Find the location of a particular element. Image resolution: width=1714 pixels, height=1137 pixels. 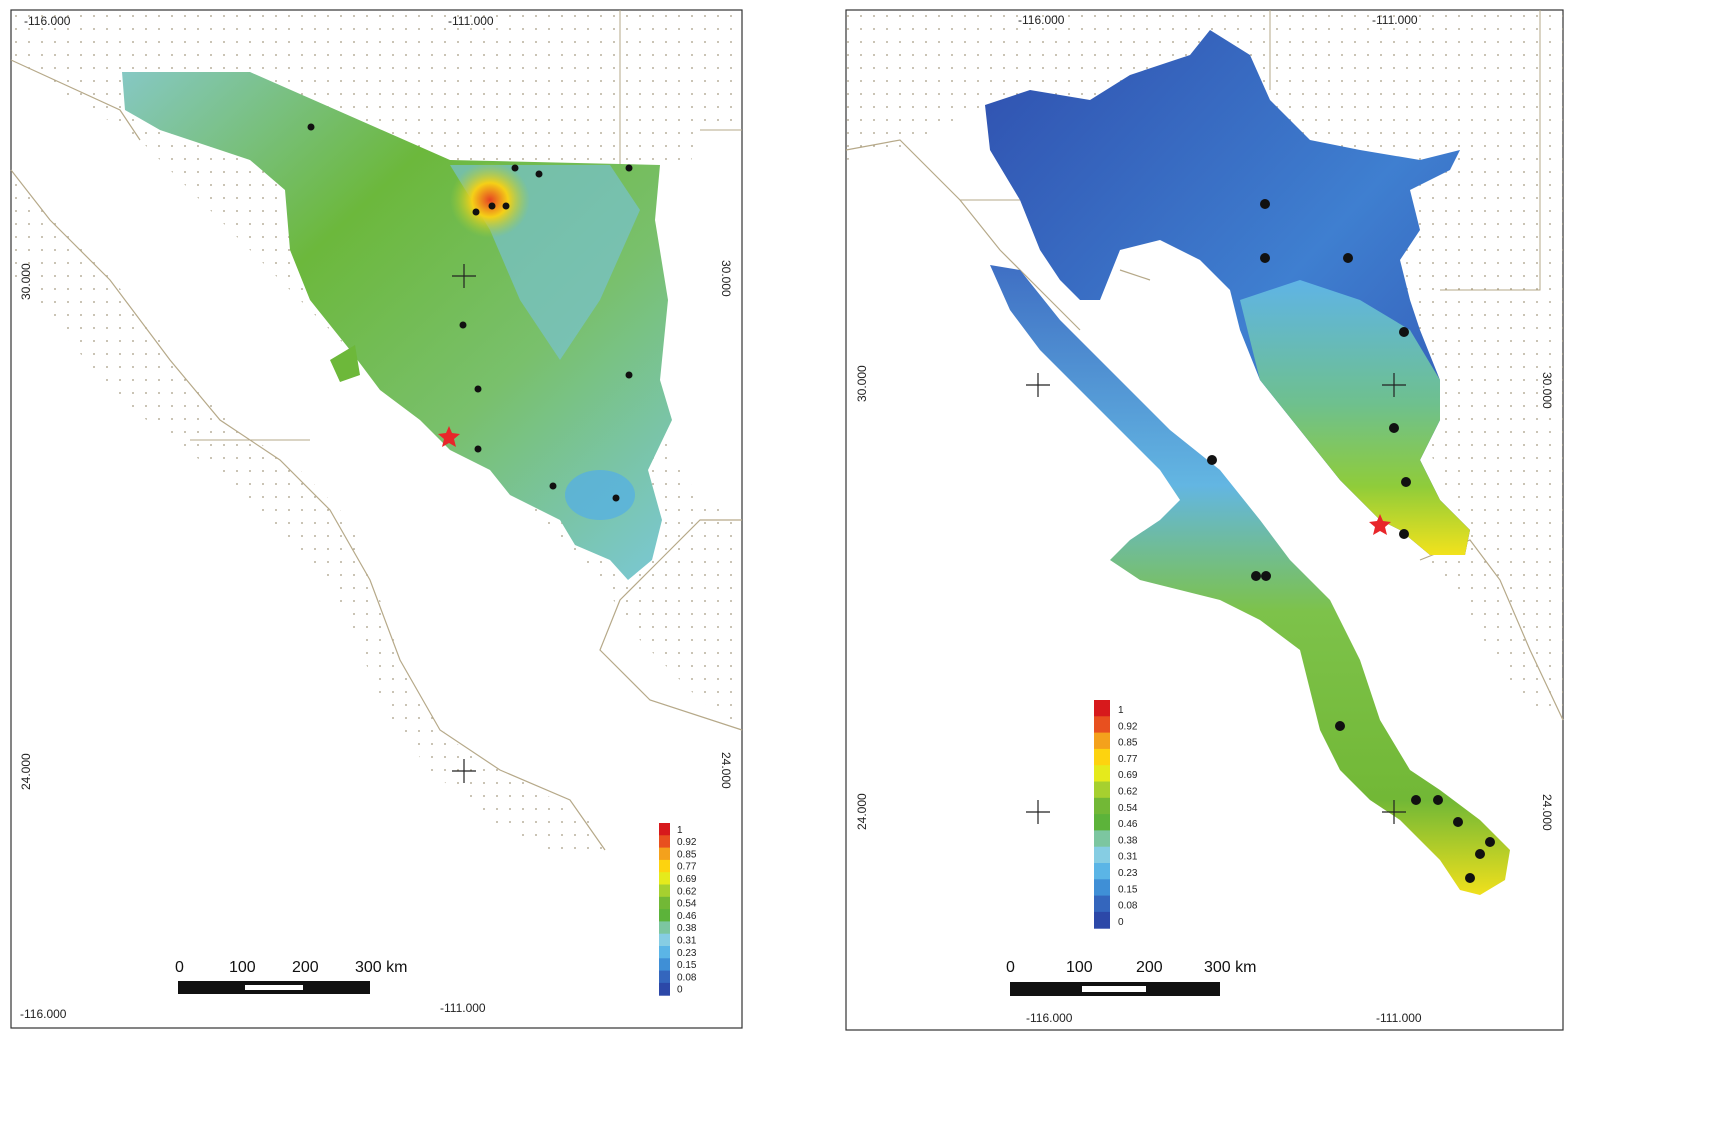

right-occurrence-points is located at coordinates (1351, 541).